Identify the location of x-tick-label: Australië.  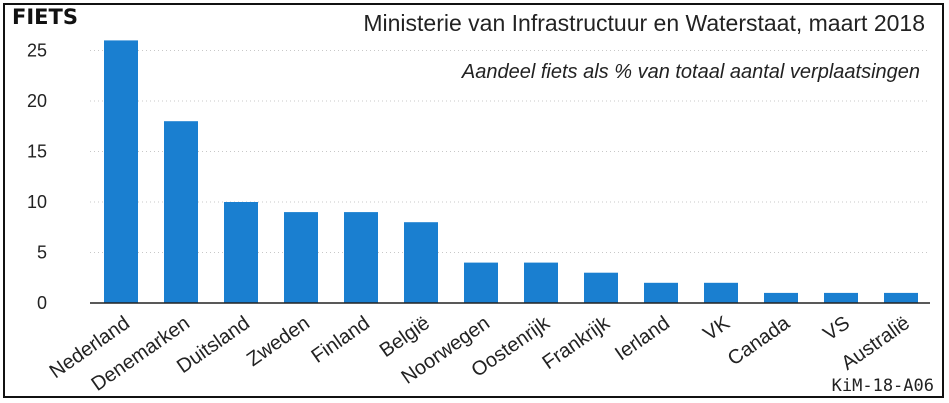
(876, 343).